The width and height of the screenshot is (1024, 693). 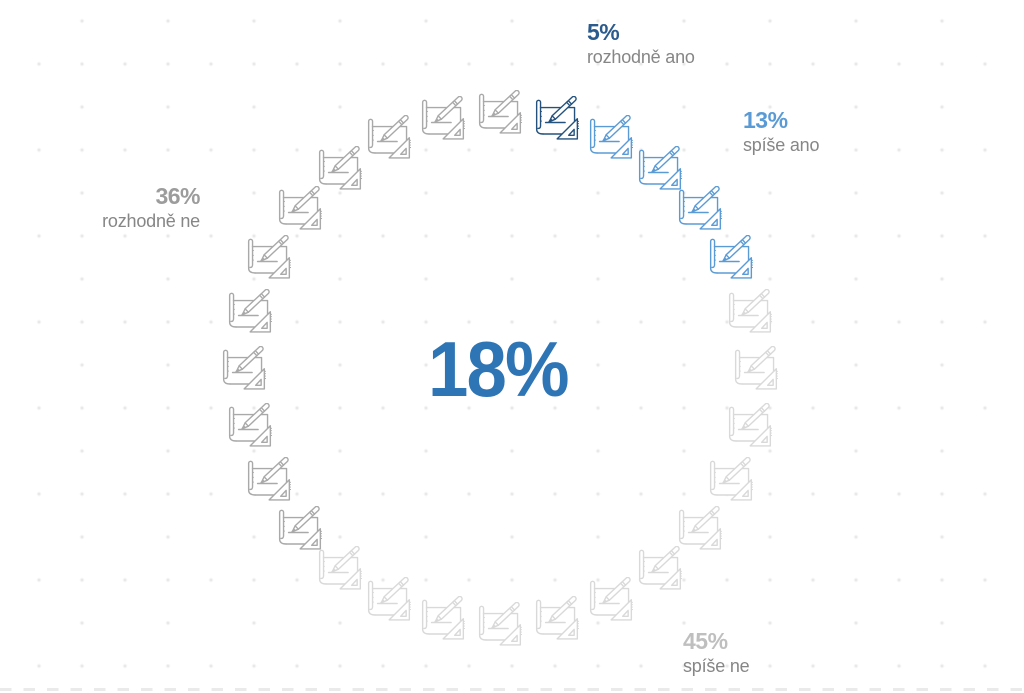 What do you see at coordinates (151, 221) in the screenshot?
I see `text-rozhodne-ne: rozhodně ne` at bounding box center [151, 221].